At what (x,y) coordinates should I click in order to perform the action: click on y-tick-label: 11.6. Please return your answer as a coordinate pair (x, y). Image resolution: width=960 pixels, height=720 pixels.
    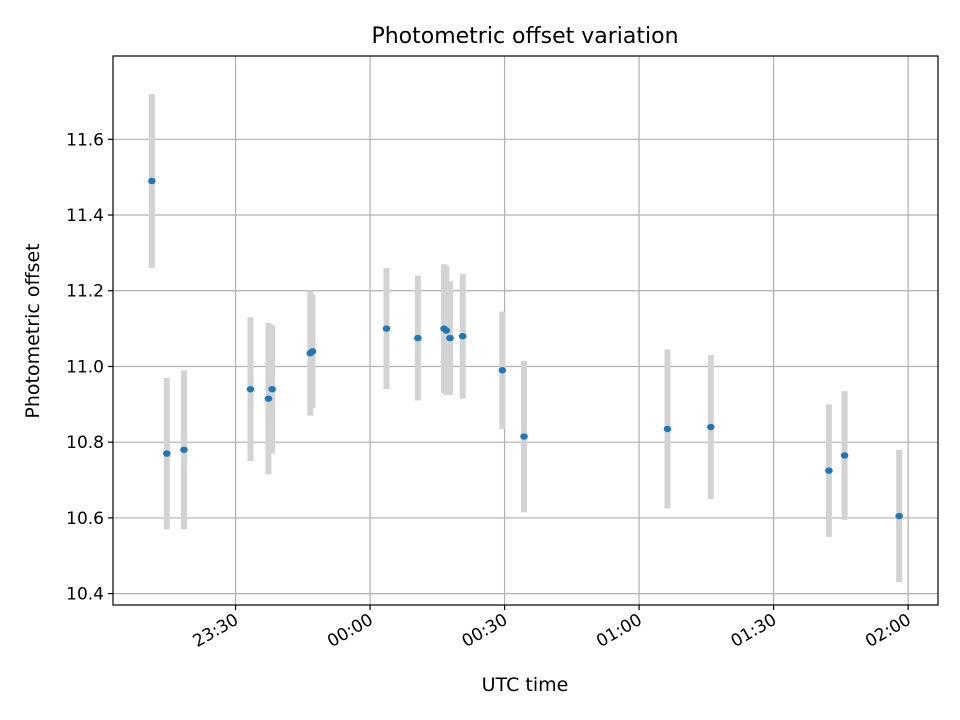
    Looking at the image, I should click on (85, 140).